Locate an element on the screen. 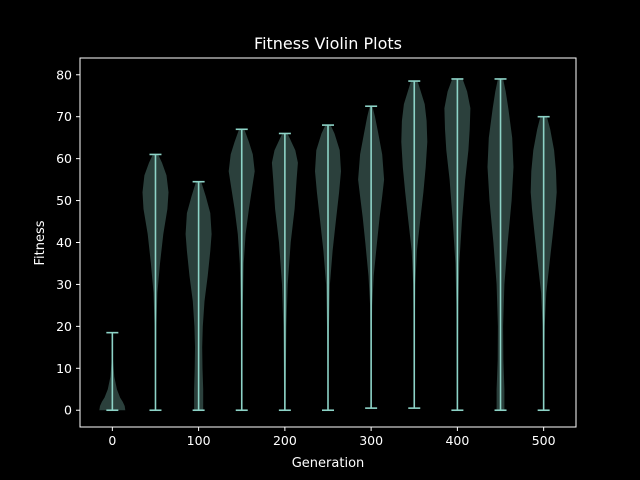  y-axis: 0 10 20 30 40 50 60 70 80 is located at coordinates (68, 242).